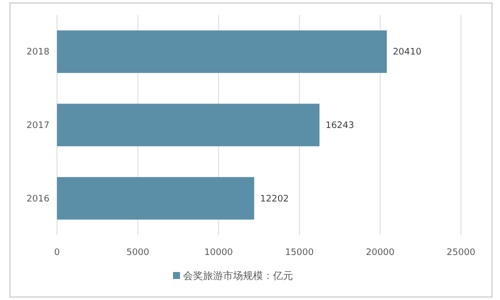 Image resolution: width=500 pixels, height=300 pixels. Describe the element at coordinates (274, 199) in the screenshot. I see `data-label: 12202` at that location.